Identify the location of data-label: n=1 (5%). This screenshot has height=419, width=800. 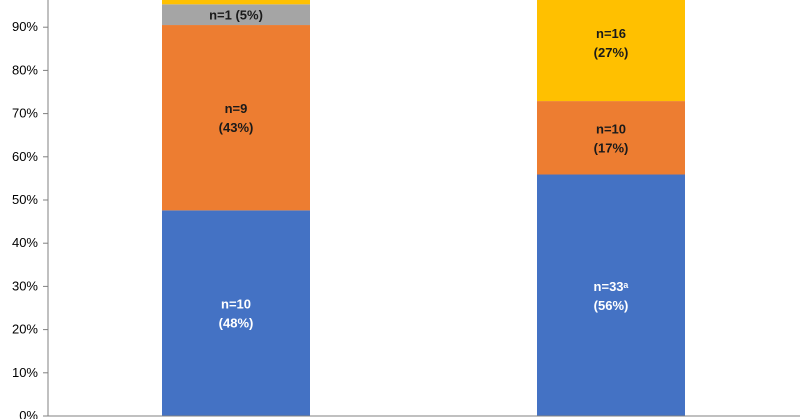
(236, 15).